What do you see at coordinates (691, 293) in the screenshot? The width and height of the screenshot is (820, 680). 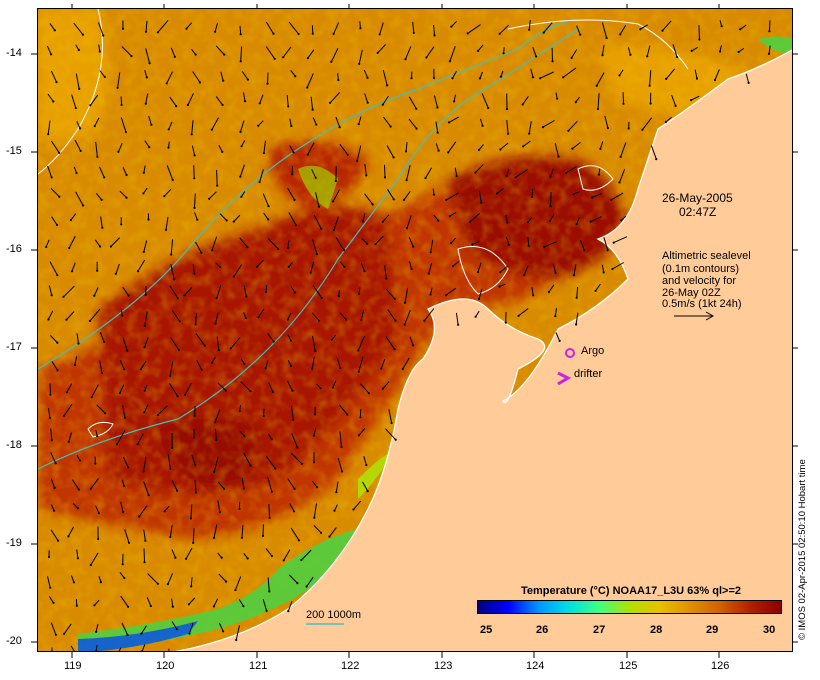 I see `altimetry-line: 26-May 02Z` at bounding box center [691, 293].